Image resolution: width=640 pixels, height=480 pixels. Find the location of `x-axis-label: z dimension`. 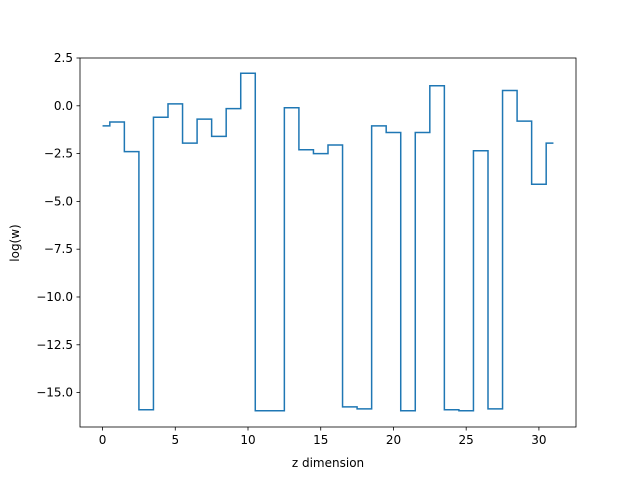

x-axis-label: z dimension is located at coordinates (328, 463).